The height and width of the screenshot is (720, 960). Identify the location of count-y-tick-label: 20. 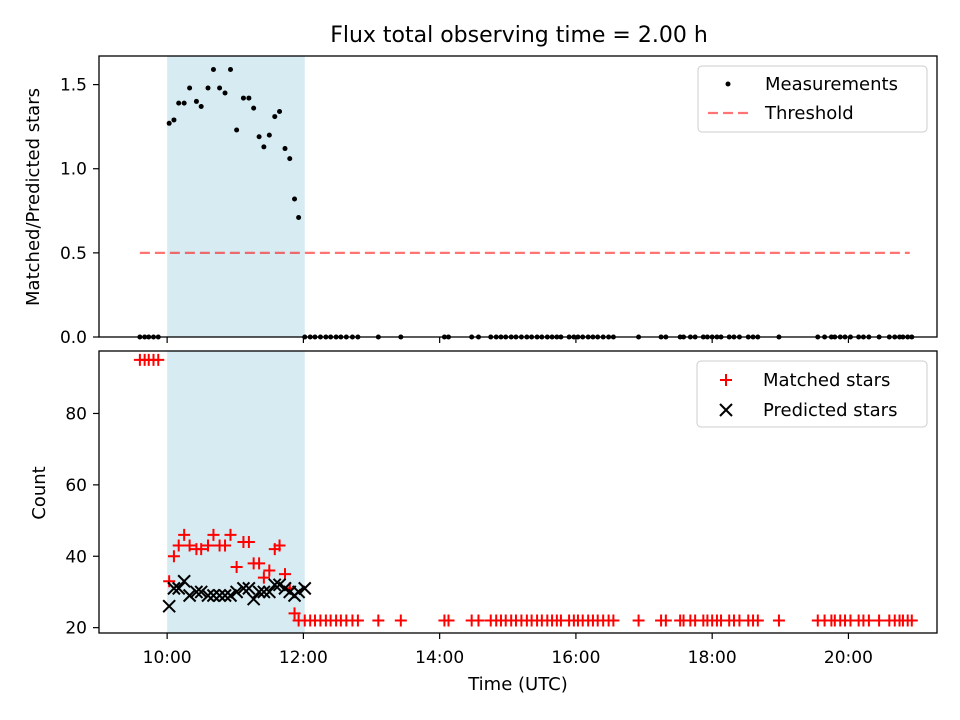
(76, 629).